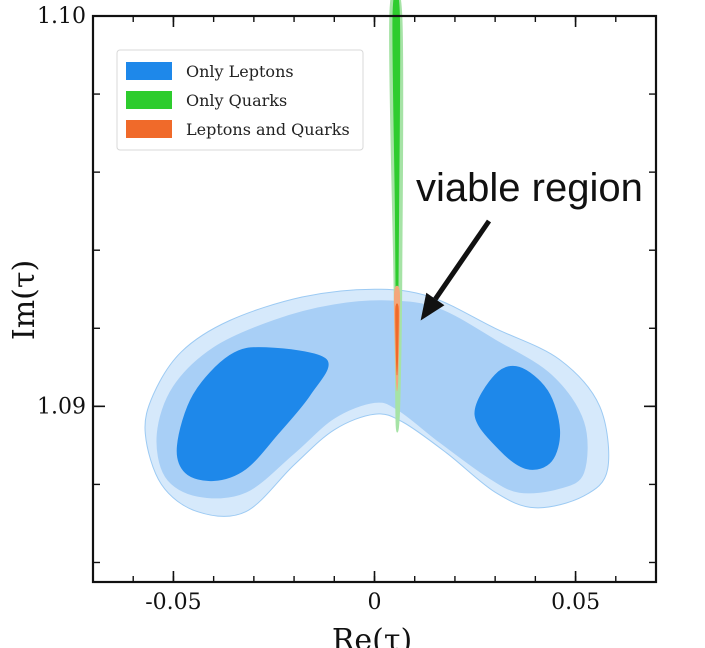 The height and width of the screenshot is (648, 705). I want to click on annotation-arrow-head, so click(432, 306).